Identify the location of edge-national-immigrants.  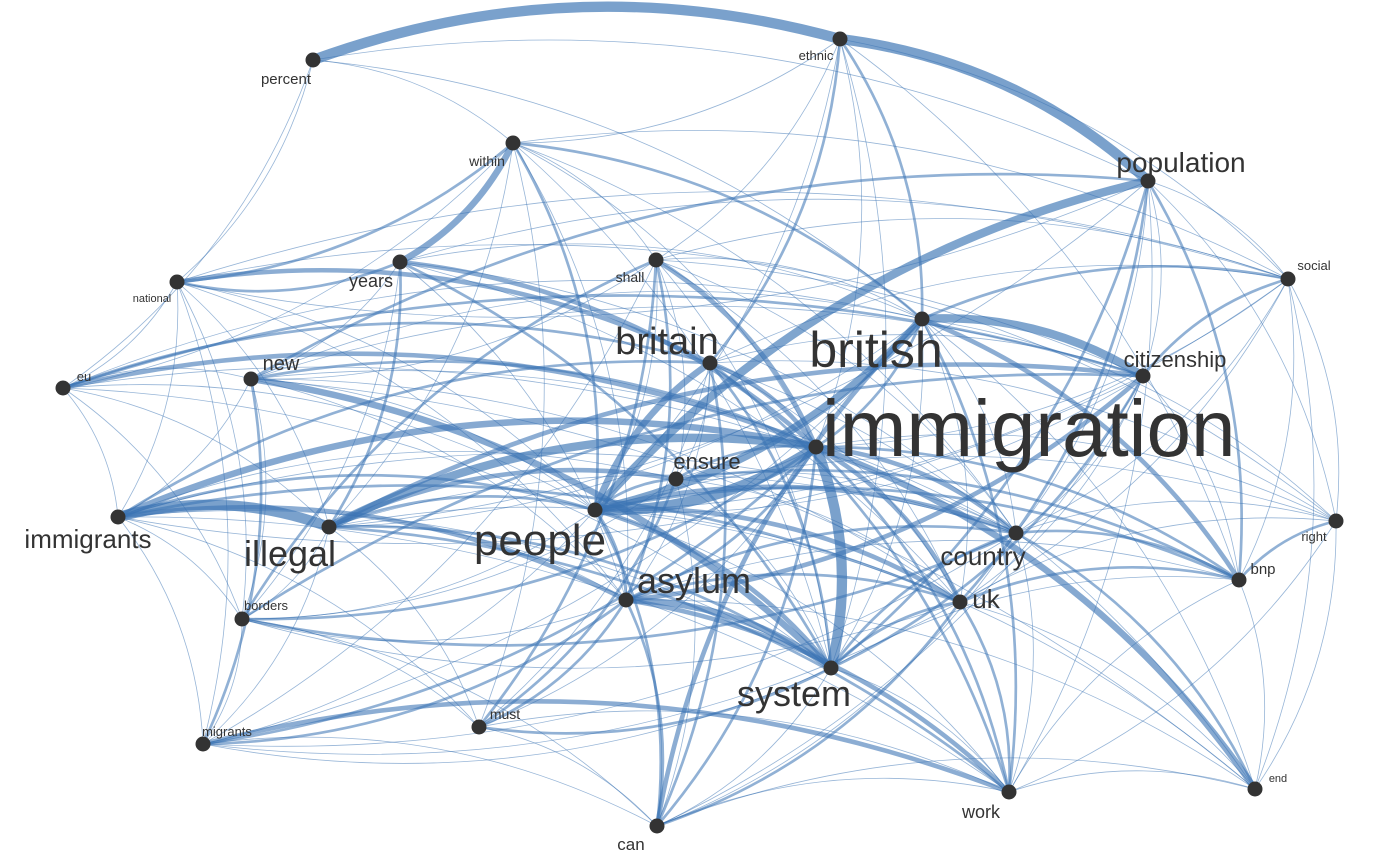
(148, 399).